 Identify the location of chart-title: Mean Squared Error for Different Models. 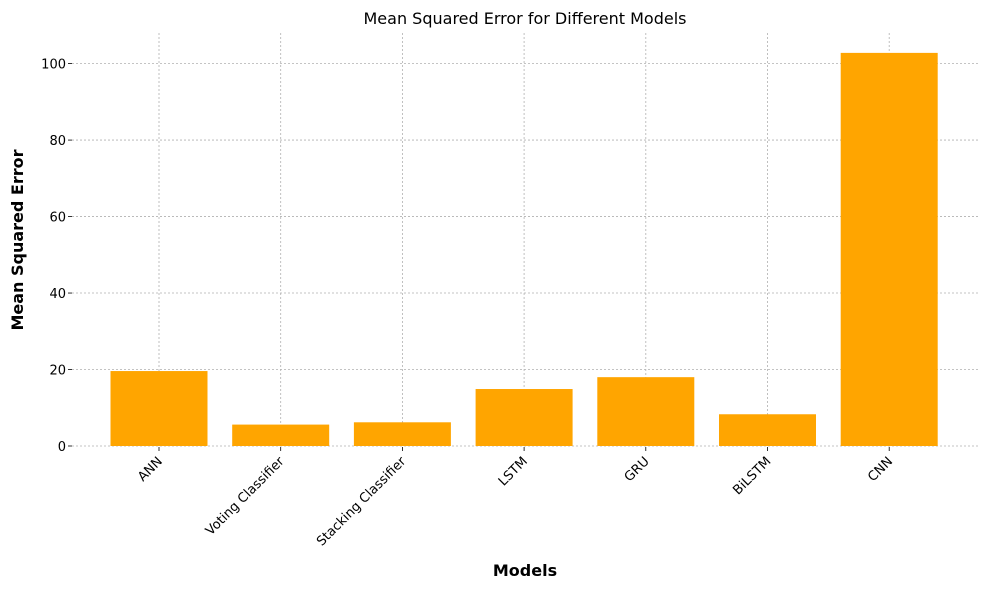
(525, 18).